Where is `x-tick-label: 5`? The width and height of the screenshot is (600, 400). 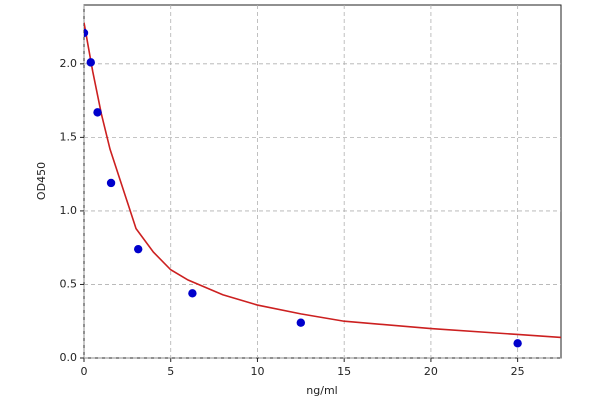 x-tick-label: 5 is located at coordinates (170, 371).